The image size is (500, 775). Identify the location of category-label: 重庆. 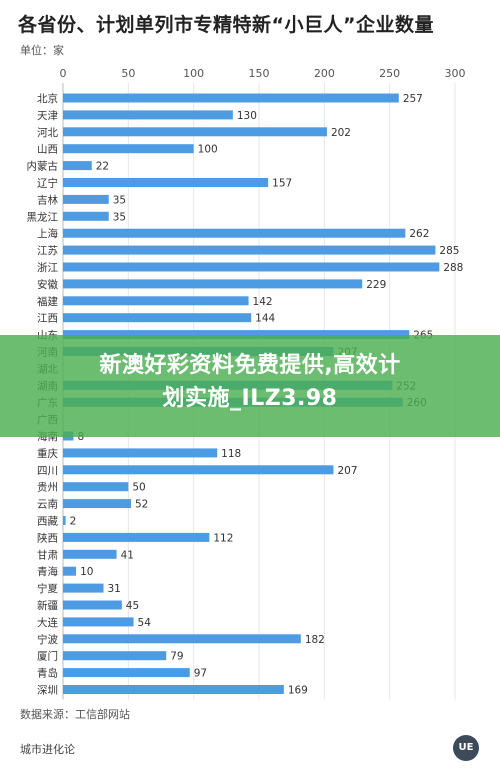
(47, 453).